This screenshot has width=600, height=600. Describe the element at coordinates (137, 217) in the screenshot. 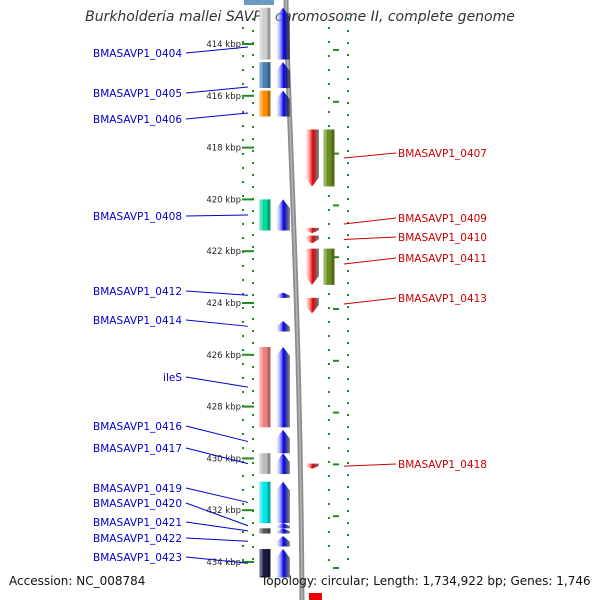

I see `gene-label-bmasavp1-0408: BMASAVP1_0408` at that location.